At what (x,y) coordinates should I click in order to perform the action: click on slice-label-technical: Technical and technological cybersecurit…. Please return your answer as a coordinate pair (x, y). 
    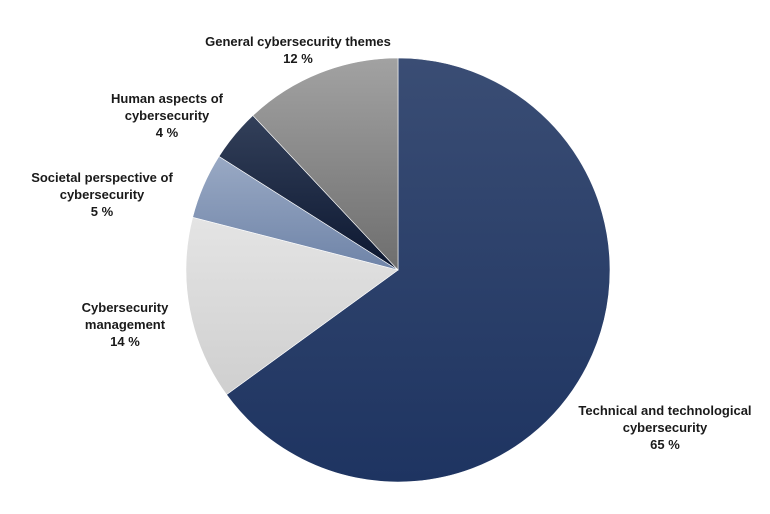
    Looking at the image, I should click on (665, 427).